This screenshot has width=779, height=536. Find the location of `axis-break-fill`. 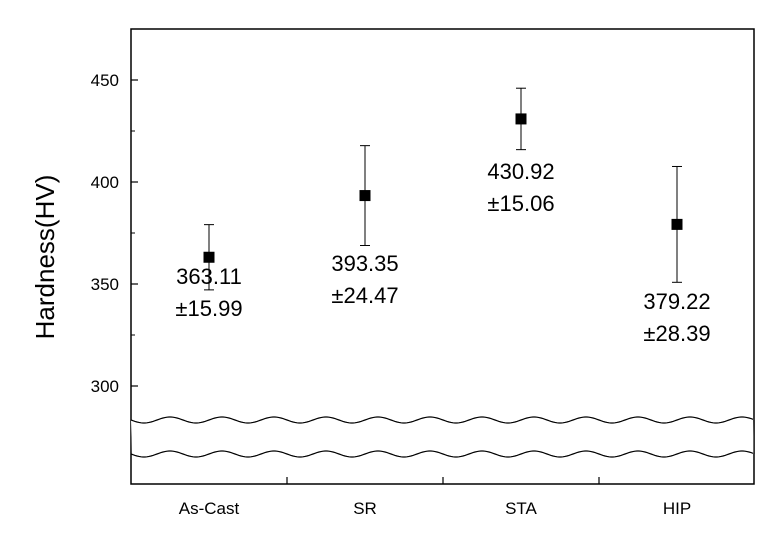

axis-break-fill is located at coordinates (442, 437).